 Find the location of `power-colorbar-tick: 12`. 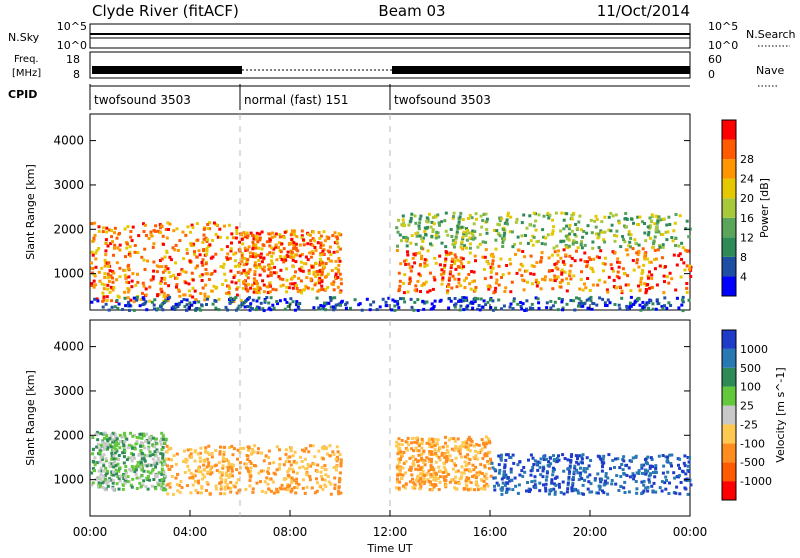

power-colorbar-tick: 12 is located at coordinates (747, 237).